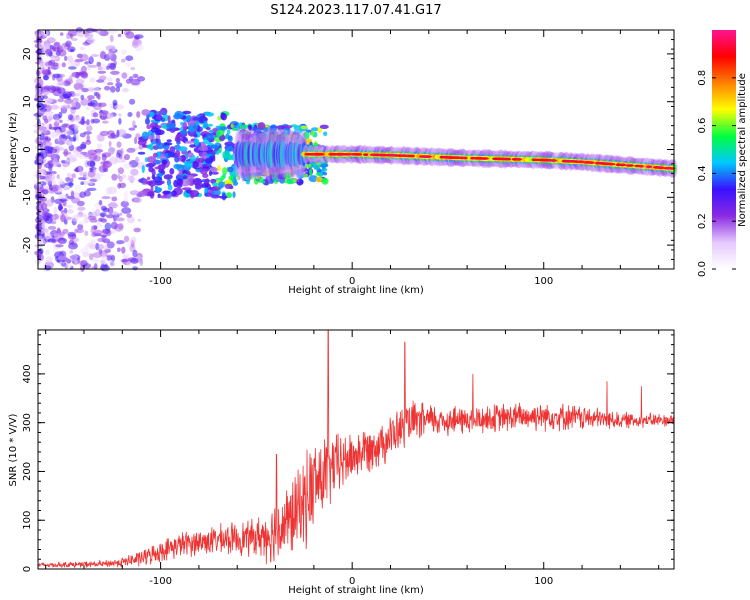 This screenshot has width=750, height=600. Describe the element at coordinates (27, 54) in the screenshot. I see `y-tick-label: 20` at that location.